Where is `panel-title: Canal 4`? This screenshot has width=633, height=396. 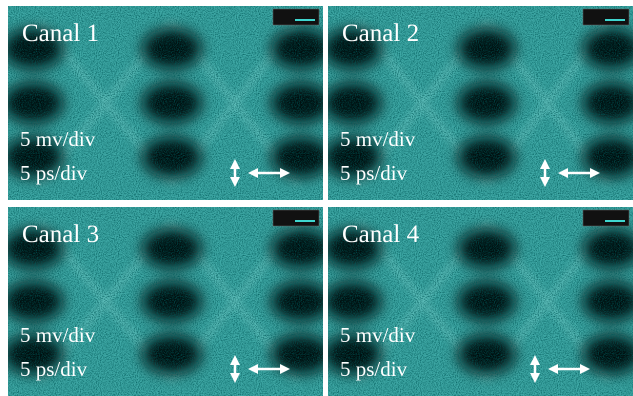
panel-title: Canal 4 is located at coordinates (381, 234).